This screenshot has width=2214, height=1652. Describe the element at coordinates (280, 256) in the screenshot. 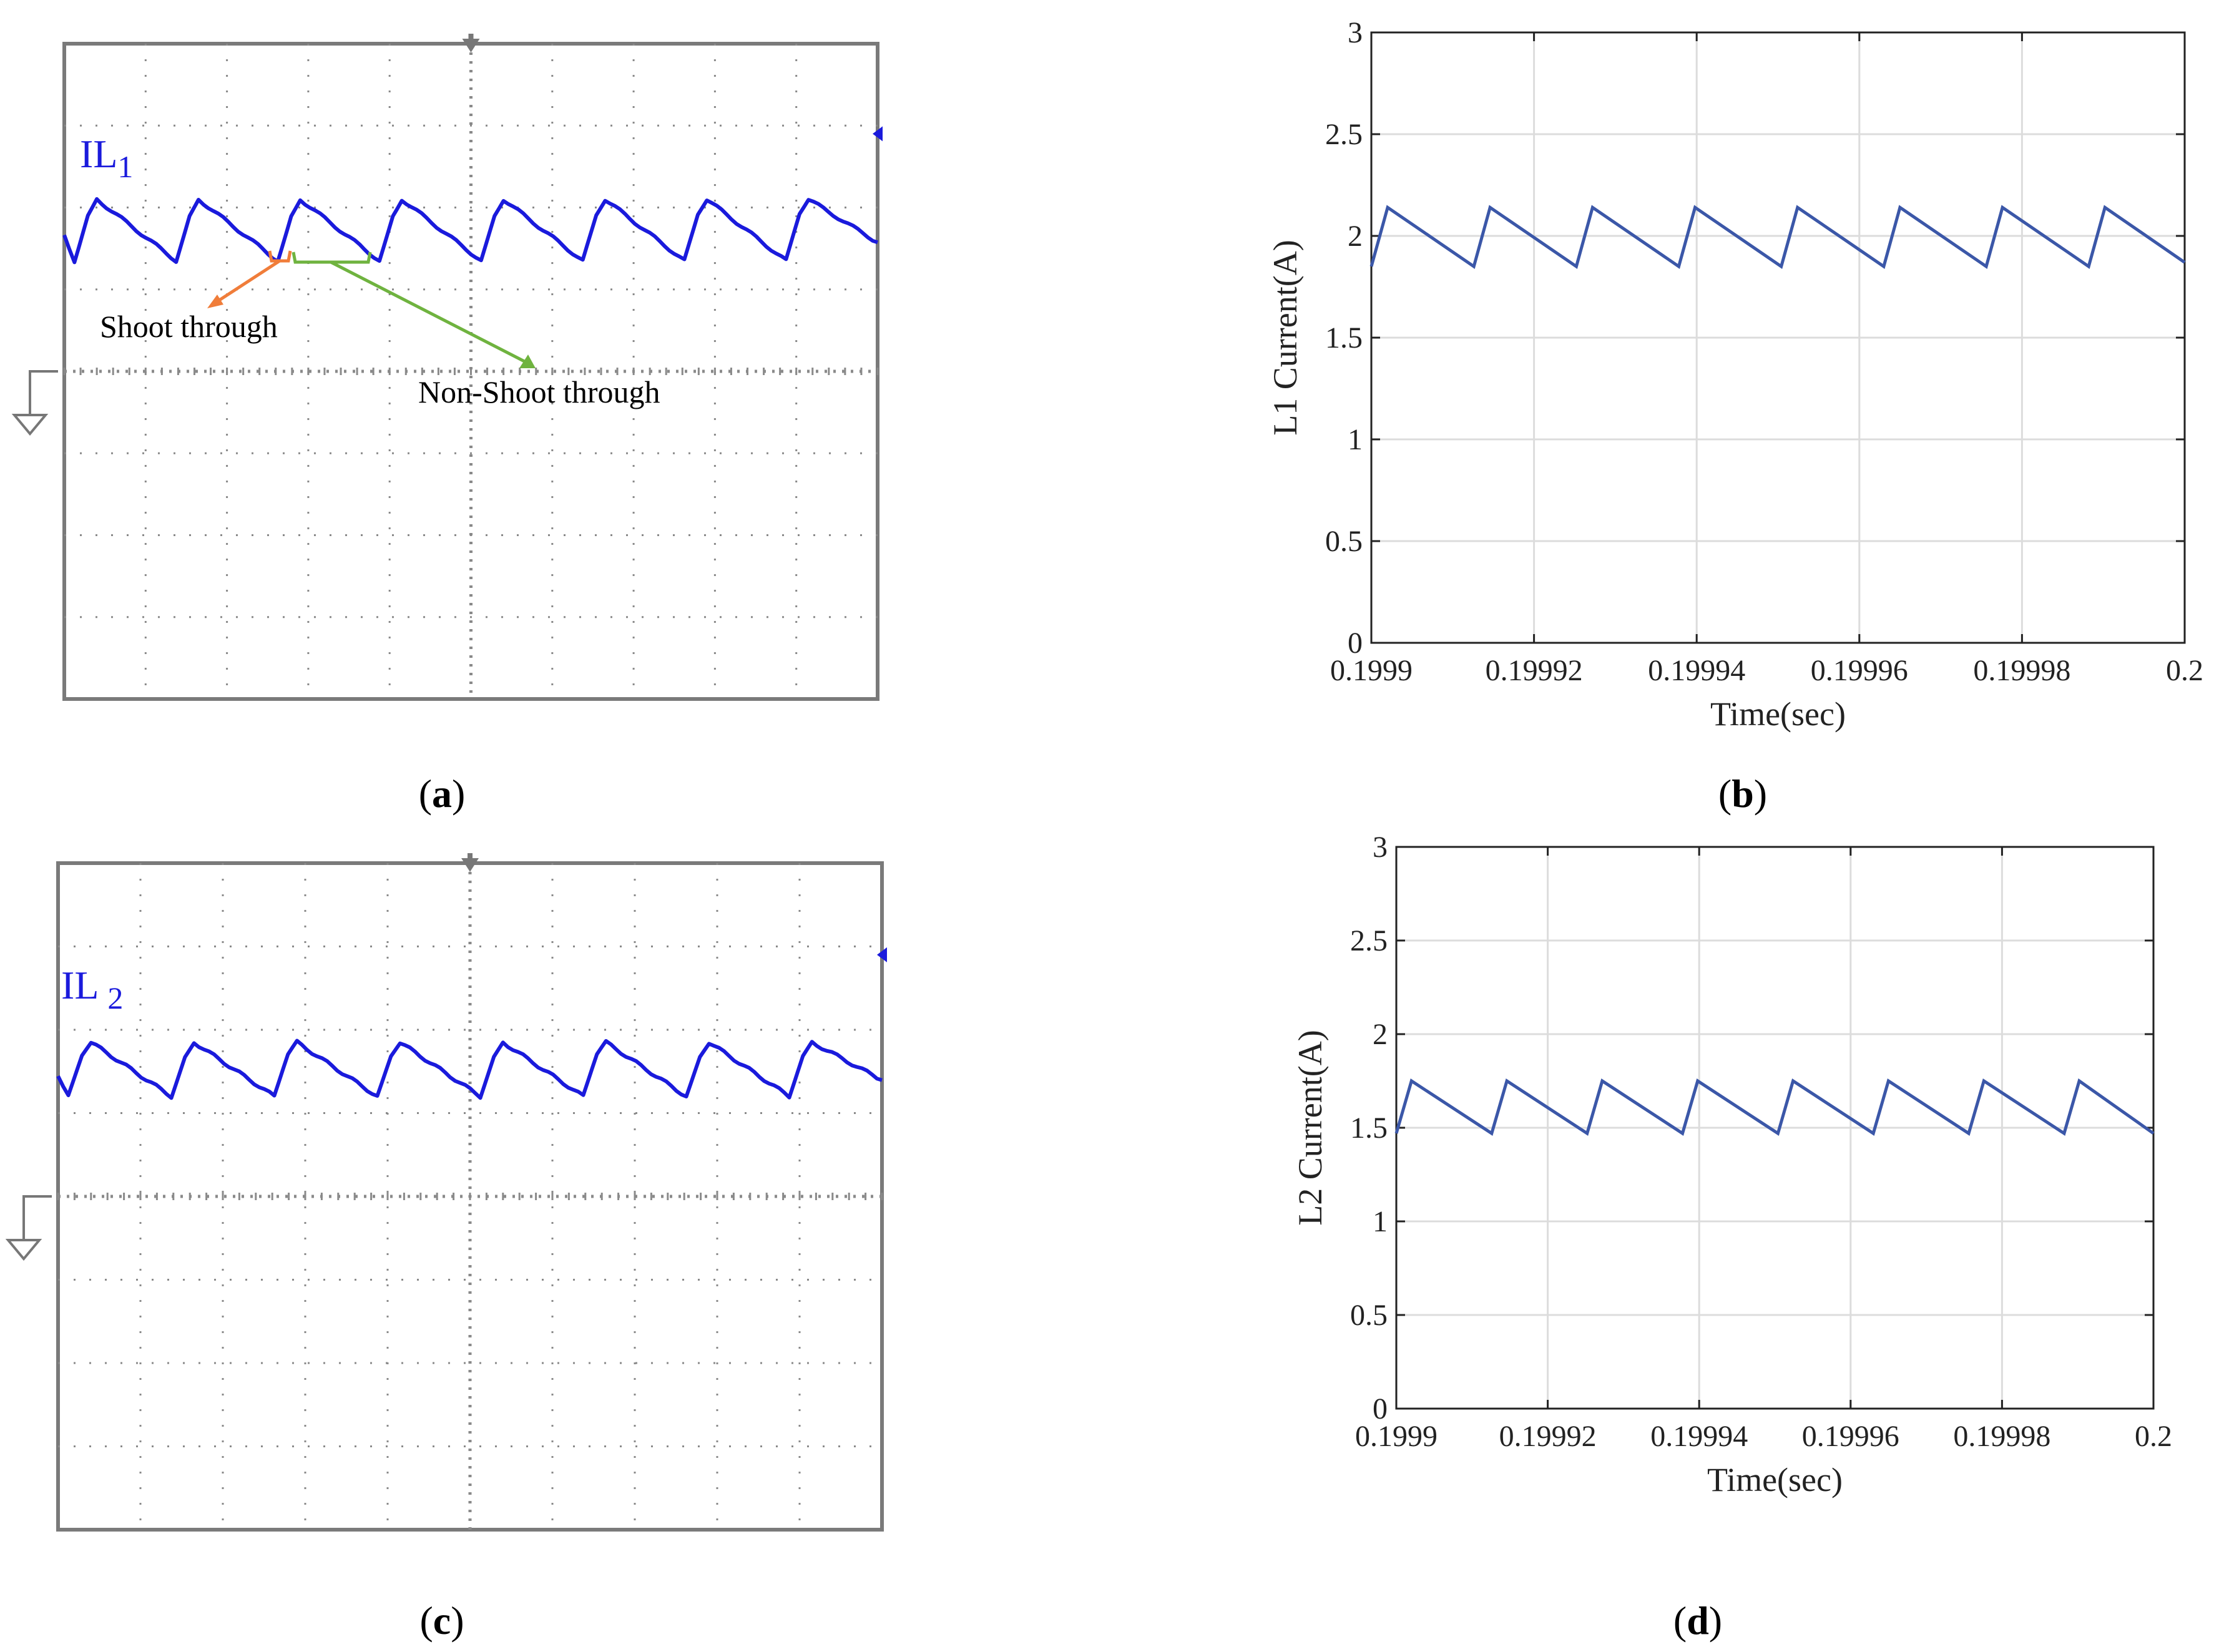

I see `shoot-through-brace` at that location.